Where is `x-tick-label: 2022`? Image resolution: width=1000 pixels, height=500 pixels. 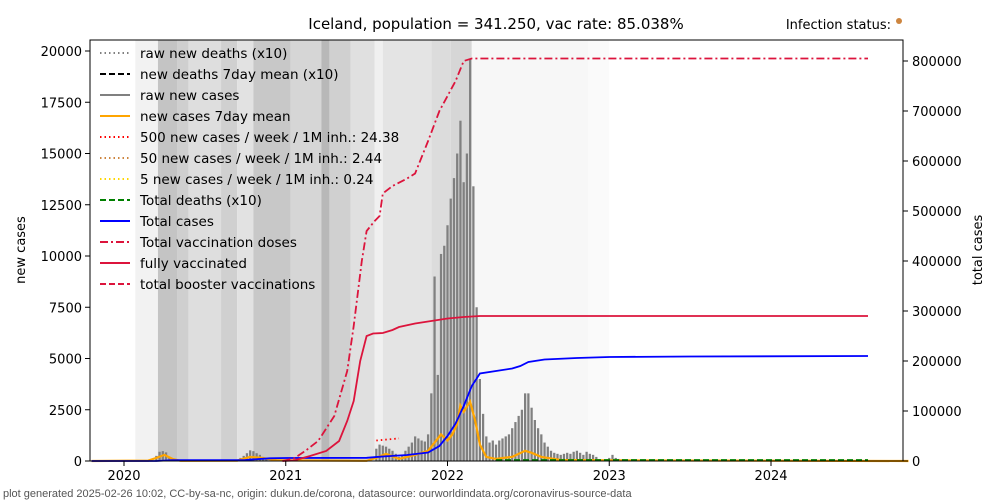 x-tick-label: 2022 is located at coordinates (447, 476).